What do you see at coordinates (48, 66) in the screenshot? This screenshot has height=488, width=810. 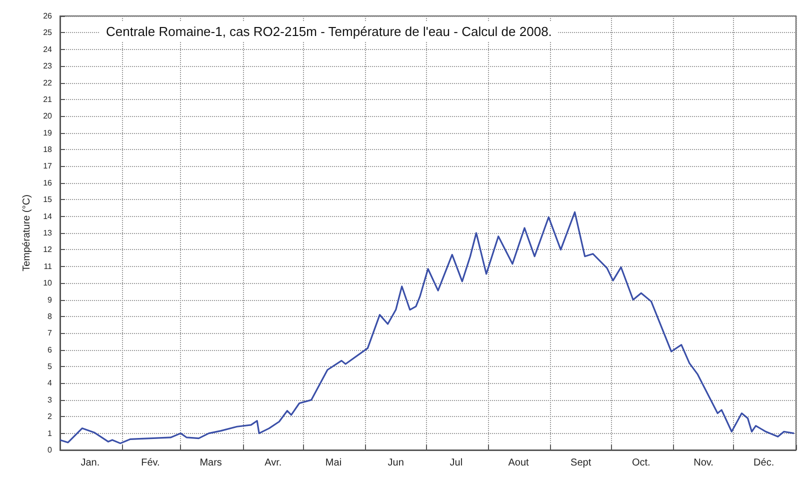 I see `y-tick-label: 23` at bounding box center [48, 66].